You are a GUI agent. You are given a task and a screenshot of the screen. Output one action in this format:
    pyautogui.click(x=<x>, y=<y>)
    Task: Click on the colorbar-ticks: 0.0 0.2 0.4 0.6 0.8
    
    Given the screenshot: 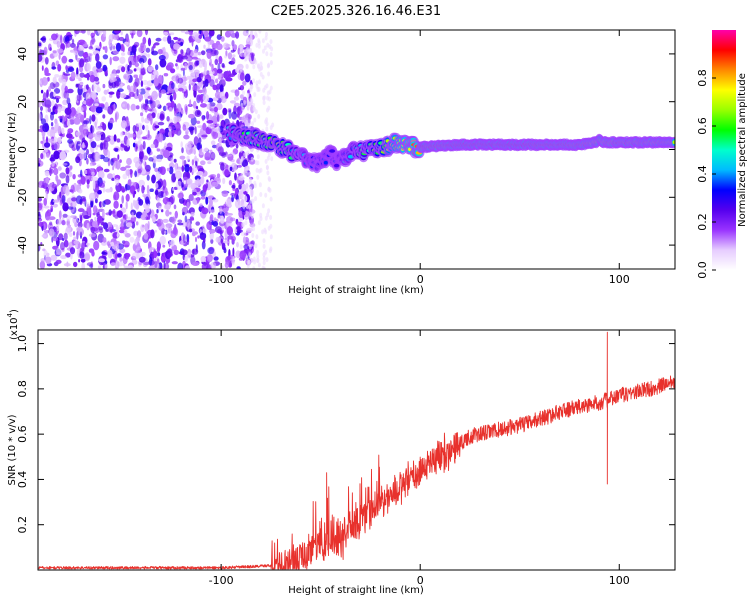 What is the action you would take?
    pyautogui.click(x=706, y=174)
    